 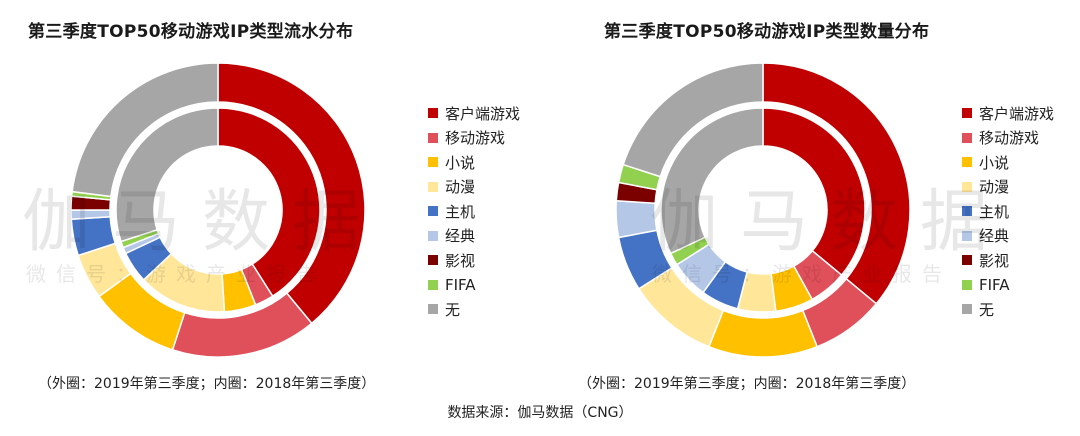 I want to click on data-source: 数据来源：伽马数据（CNG）, so click(x=540, y=413).